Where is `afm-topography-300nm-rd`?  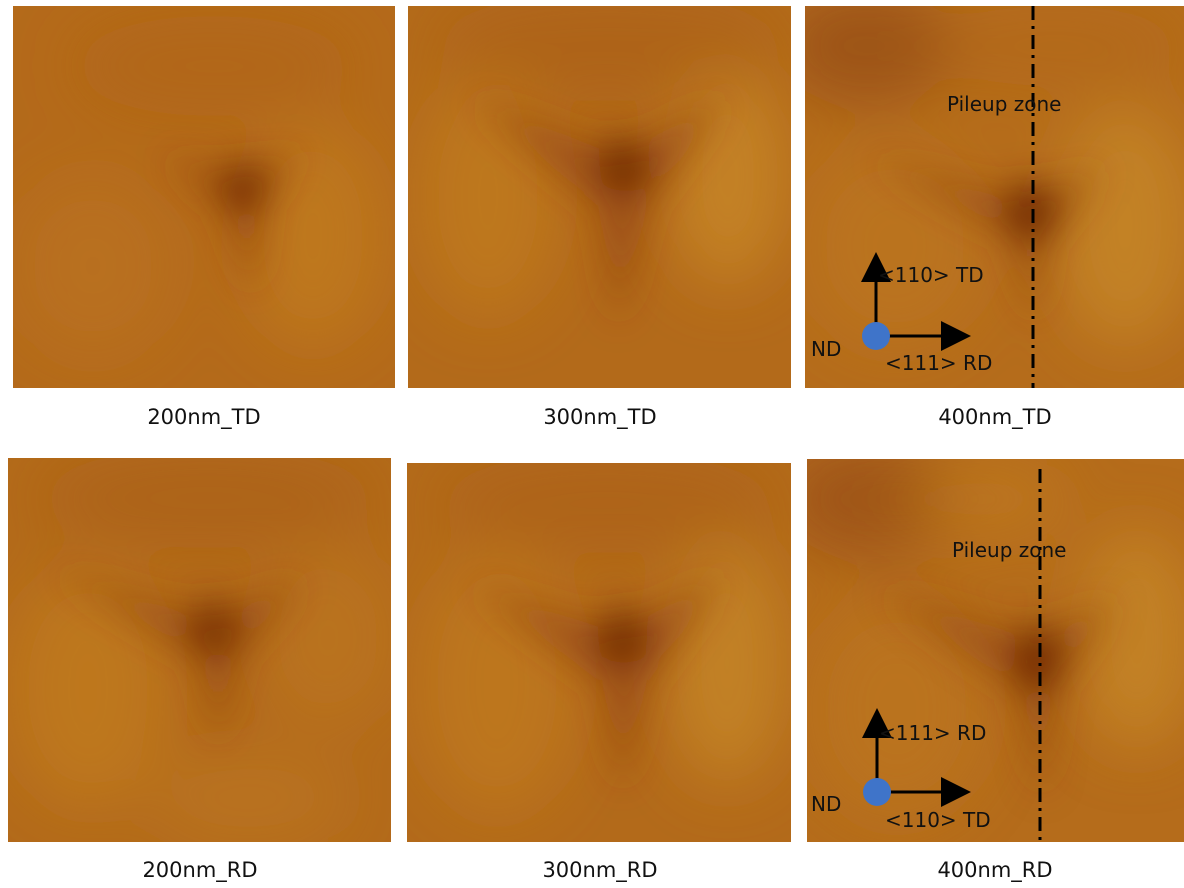
afm-topography-300nm-rd is located at coordinates (599, 652).